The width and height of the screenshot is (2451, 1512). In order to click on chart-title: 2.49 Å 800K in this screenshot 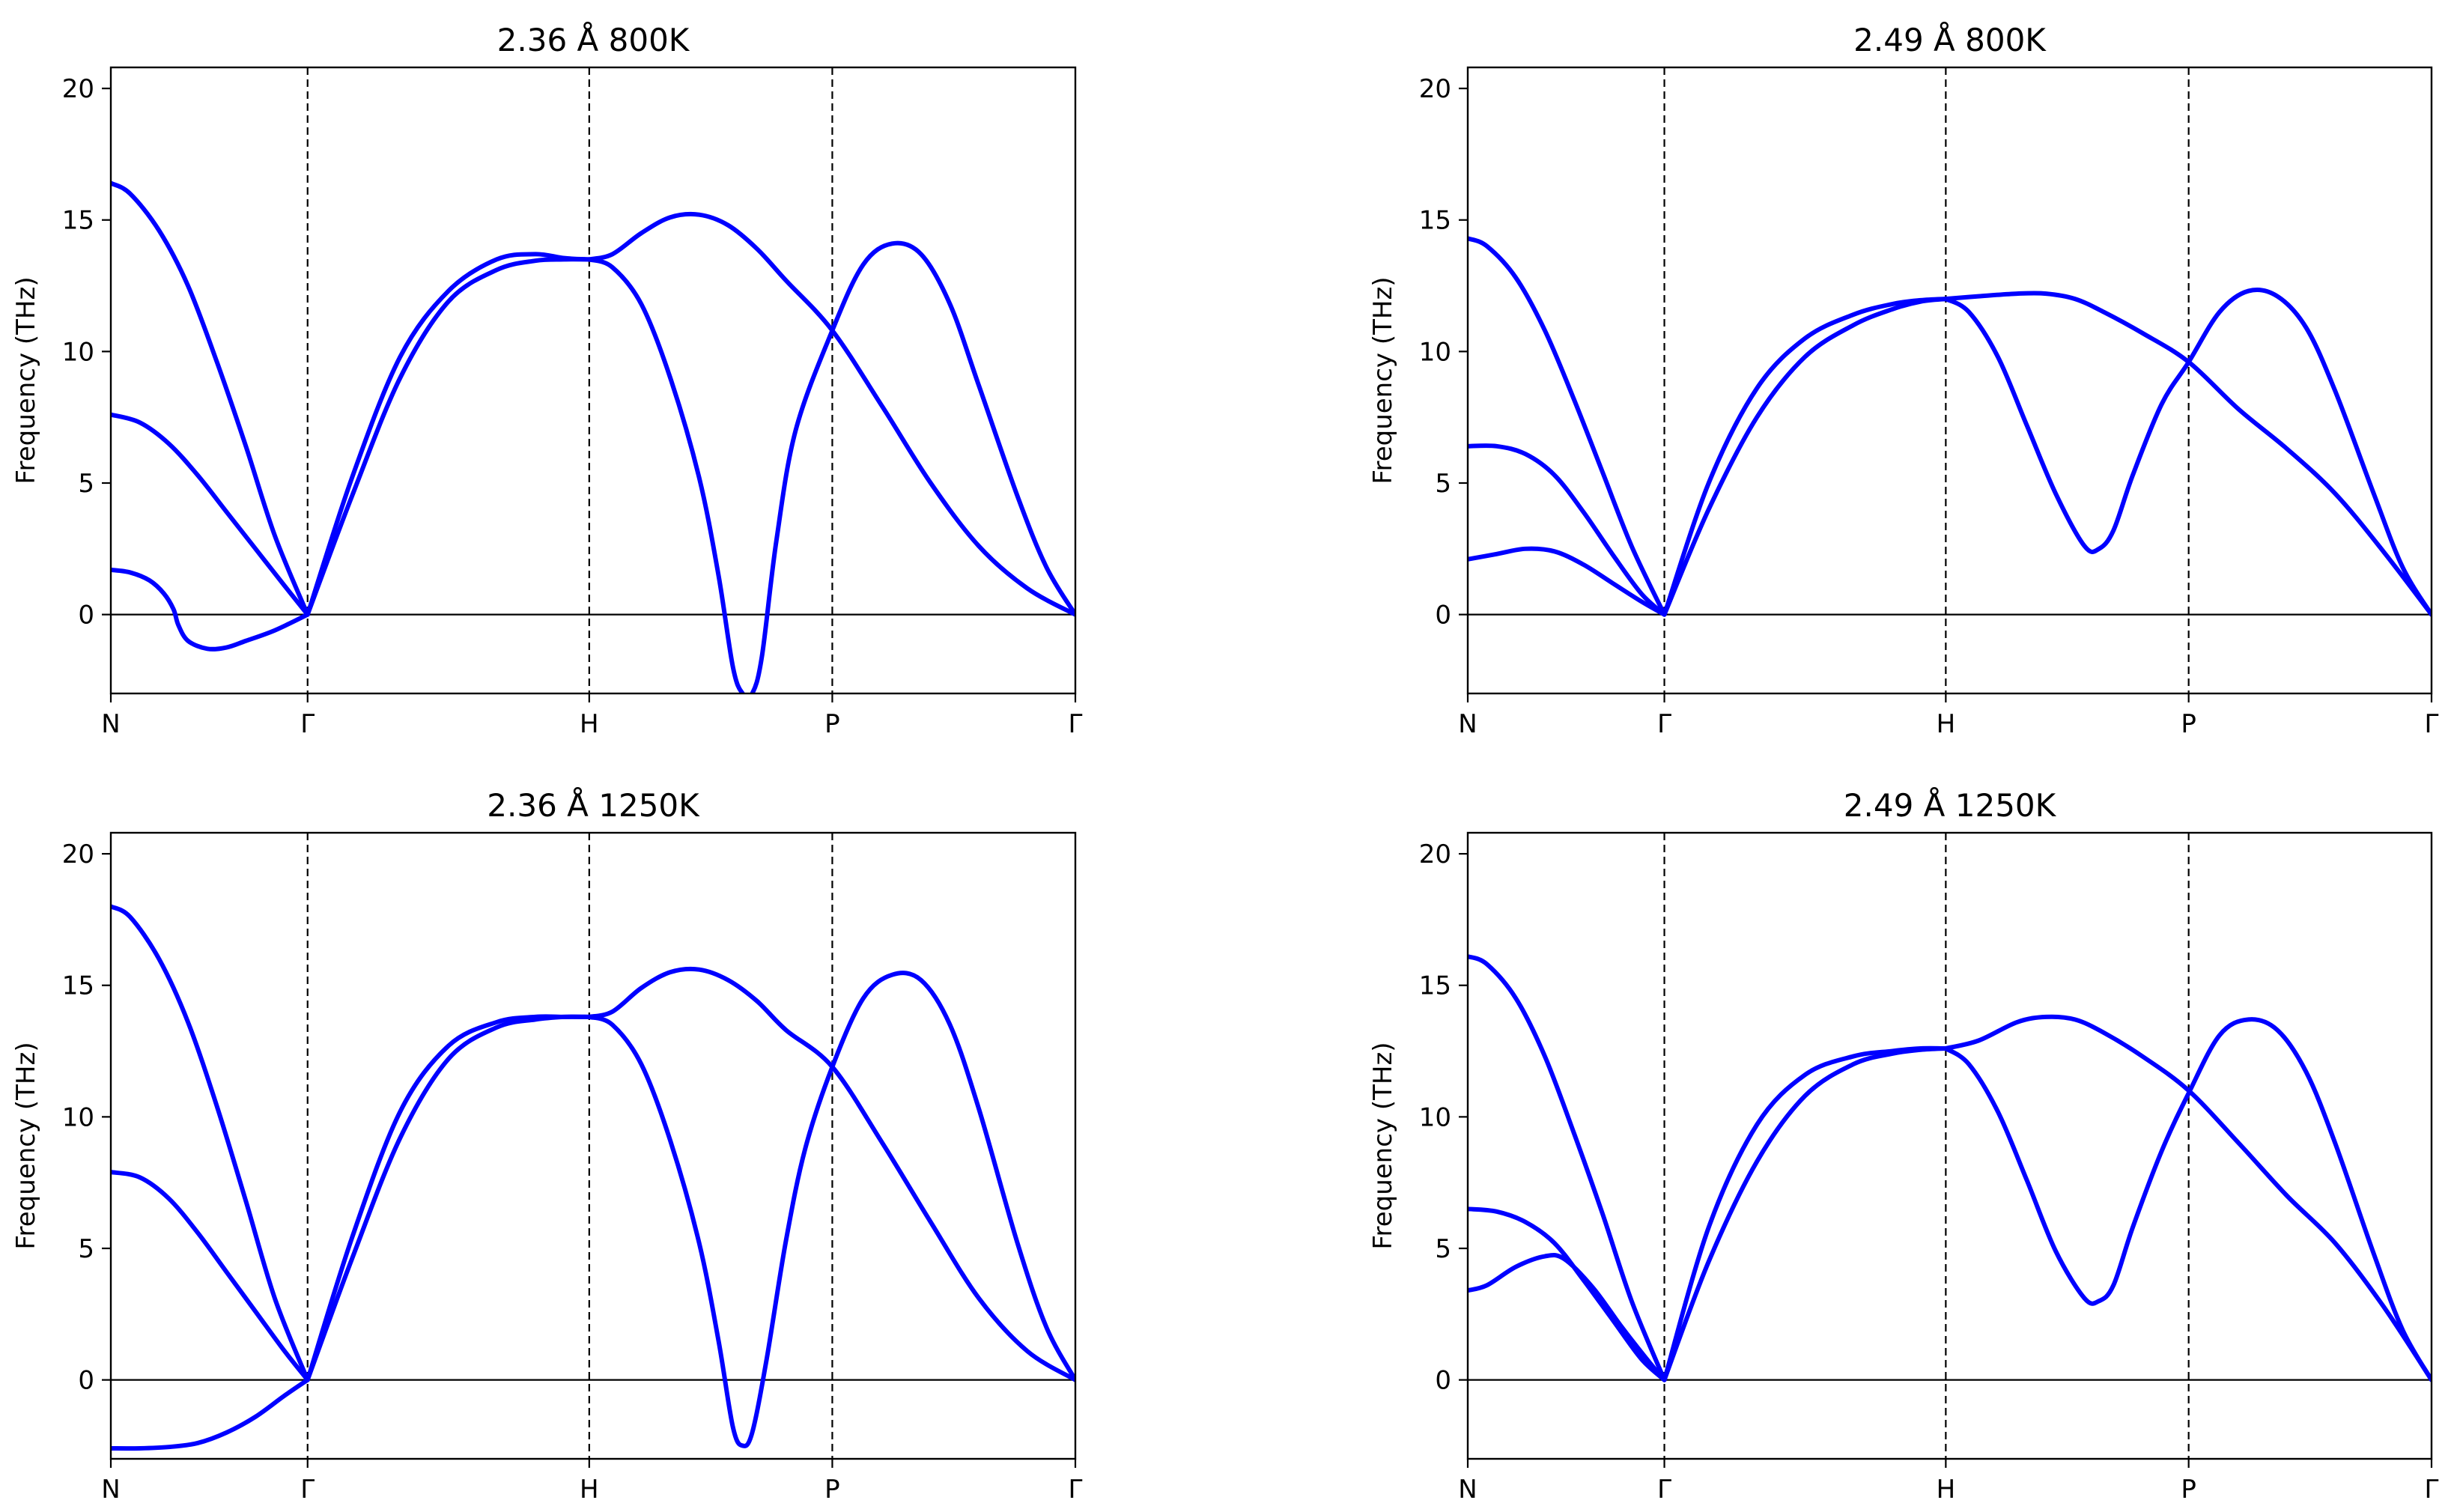, I will do `click(1950, 39)`.